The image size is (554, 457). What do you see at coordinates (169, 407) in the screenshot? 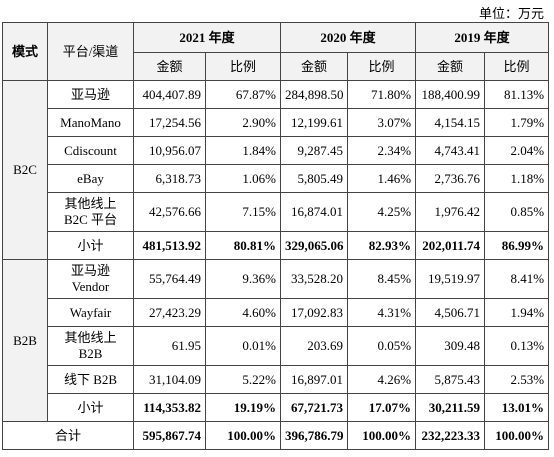
I see `value-cell: 114,353.82` at bounding box center [169, 407].